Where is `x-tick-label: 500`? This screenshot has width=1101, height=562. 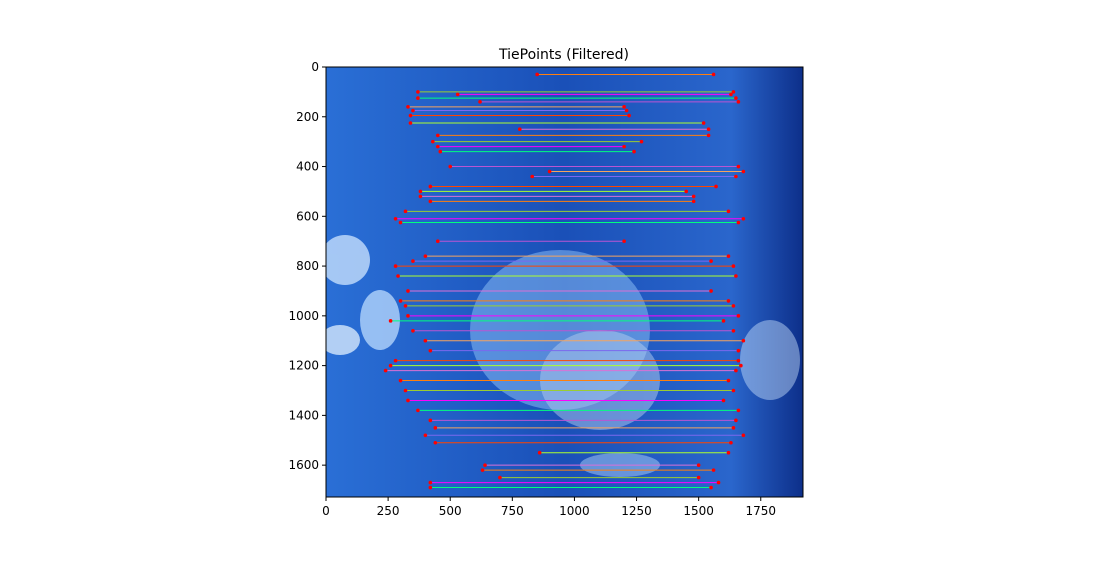 x-tick-label: 500 is located at coordinates (450, 511).